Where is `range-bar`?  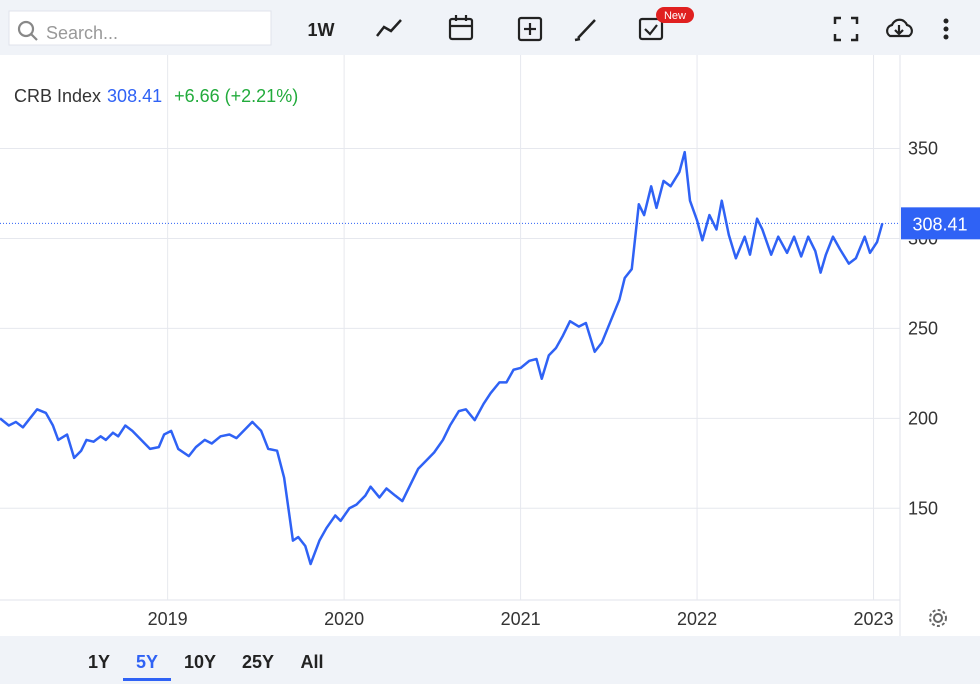 range-bar is located at coordinates (490, 660).